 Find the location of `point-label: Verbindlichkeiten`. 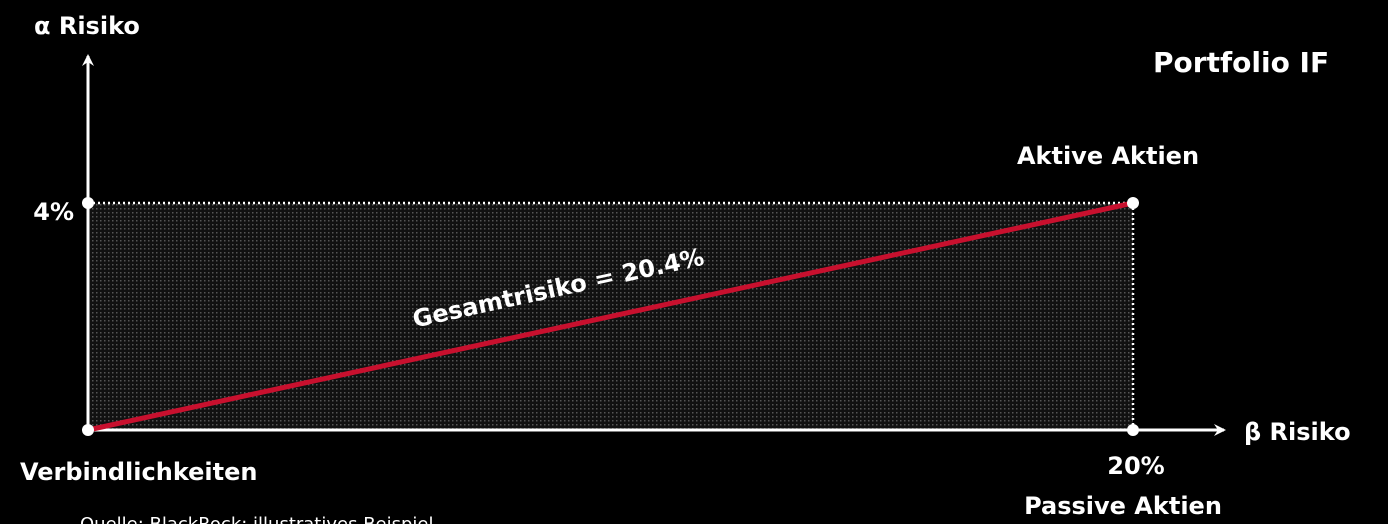

point-label: Verbindlichkeiten is located at coordinates (138, 472).